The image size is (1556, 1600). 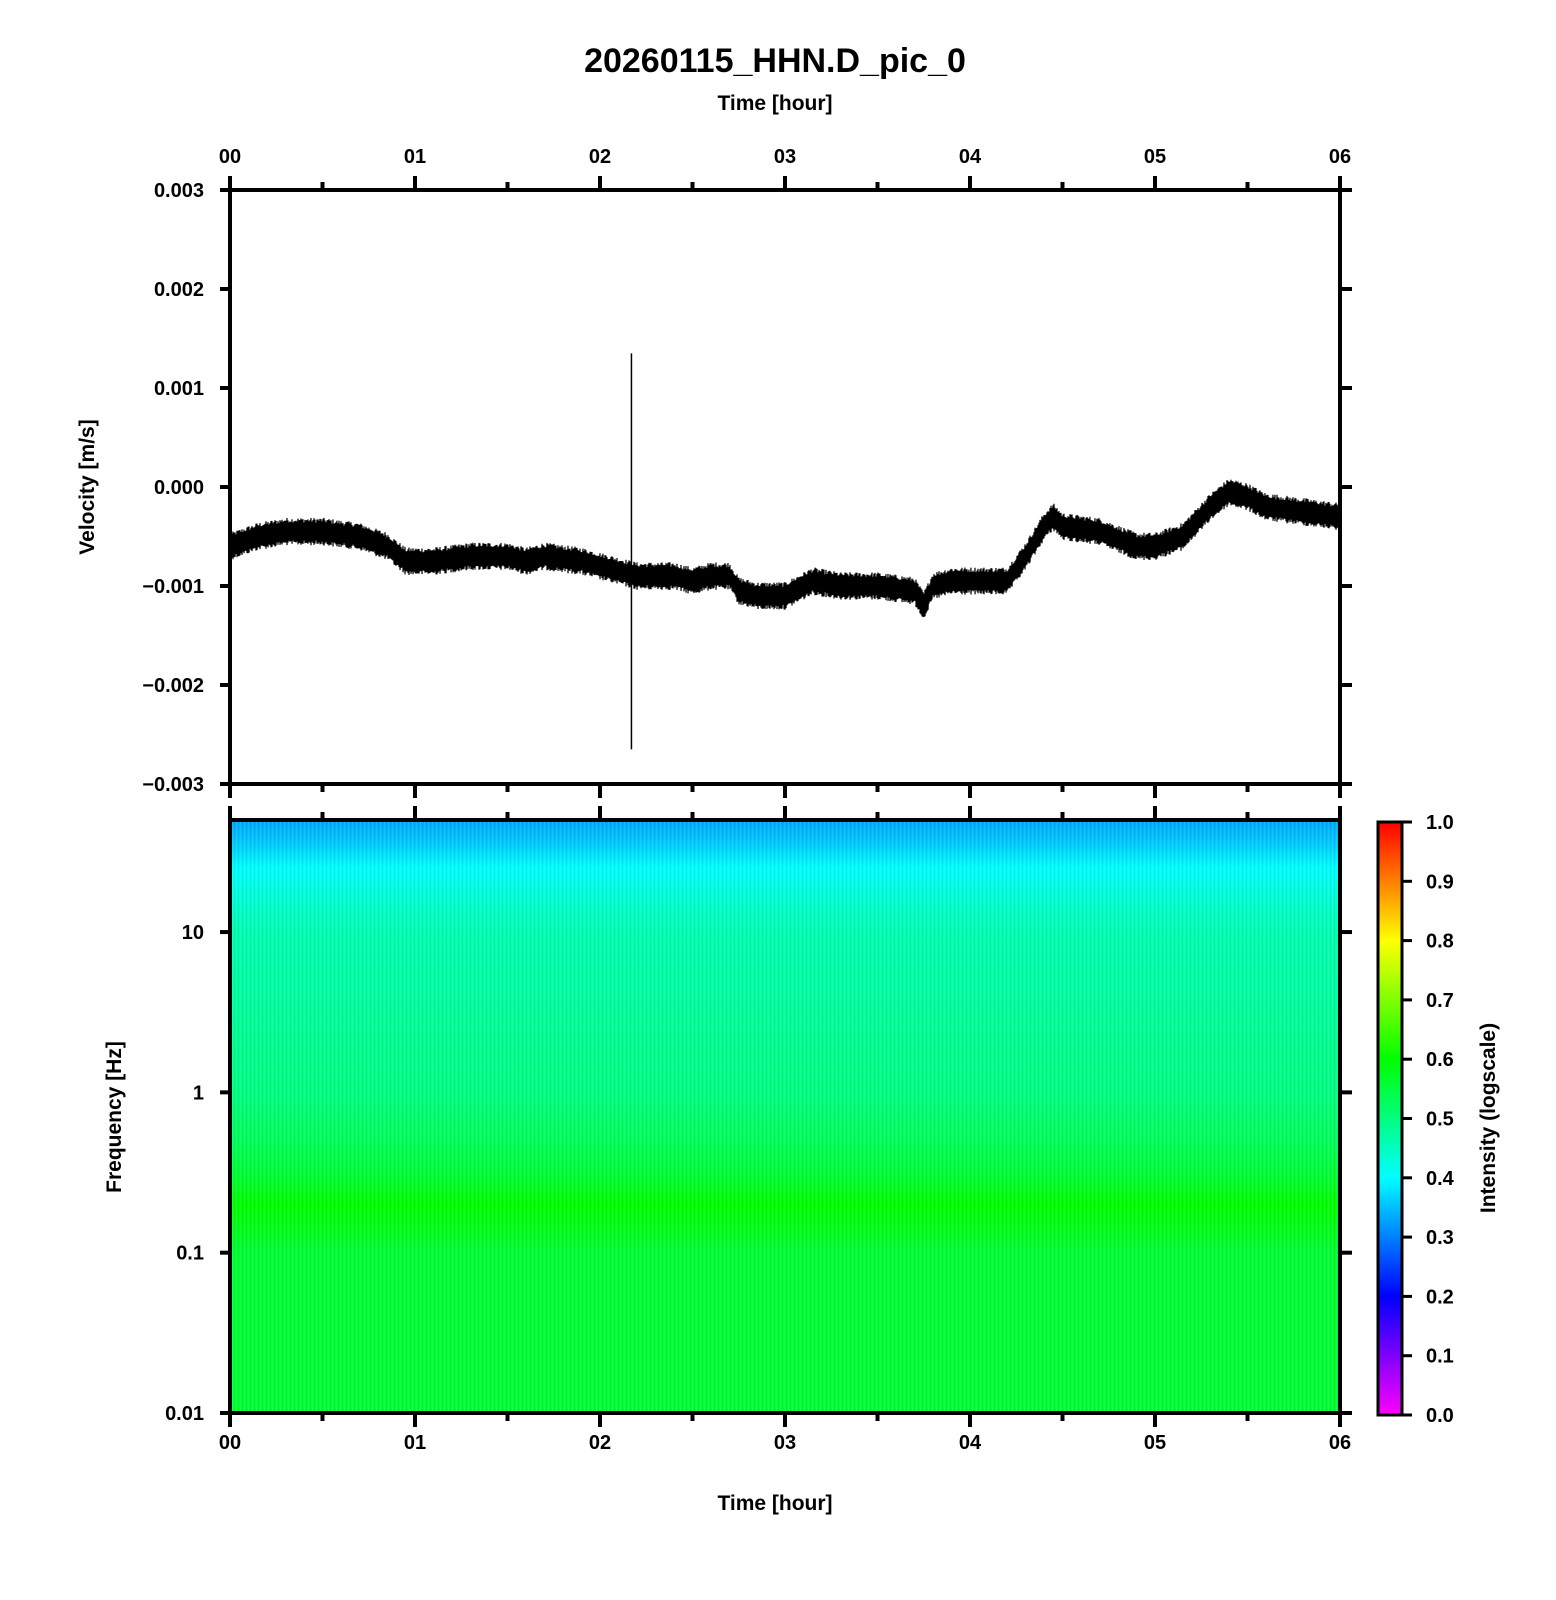 What do you see at coordinates (1440, 882) in the screenshot?
I see `colorbar-tick-label: 0.9` at bounding box center [1440, 882].